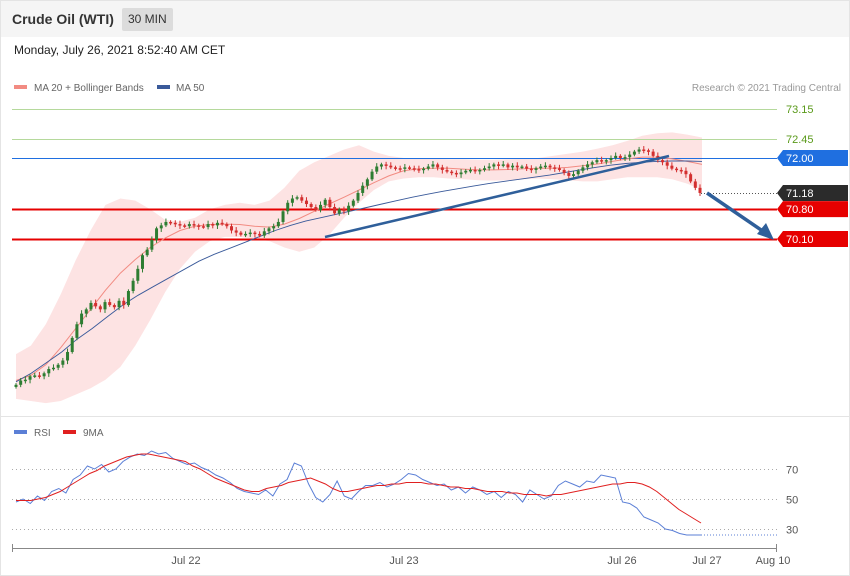  What do you see at coordinates (147, 19) in the screenshot?
I see `timeframe-badge: 30 MIN` at bounding box center [147, 19].